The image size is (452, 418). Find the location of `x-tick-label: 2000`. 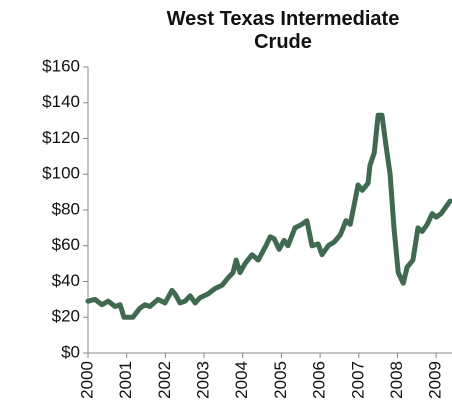

x-tick-label: 2000 is located at coordinates (86, 380).